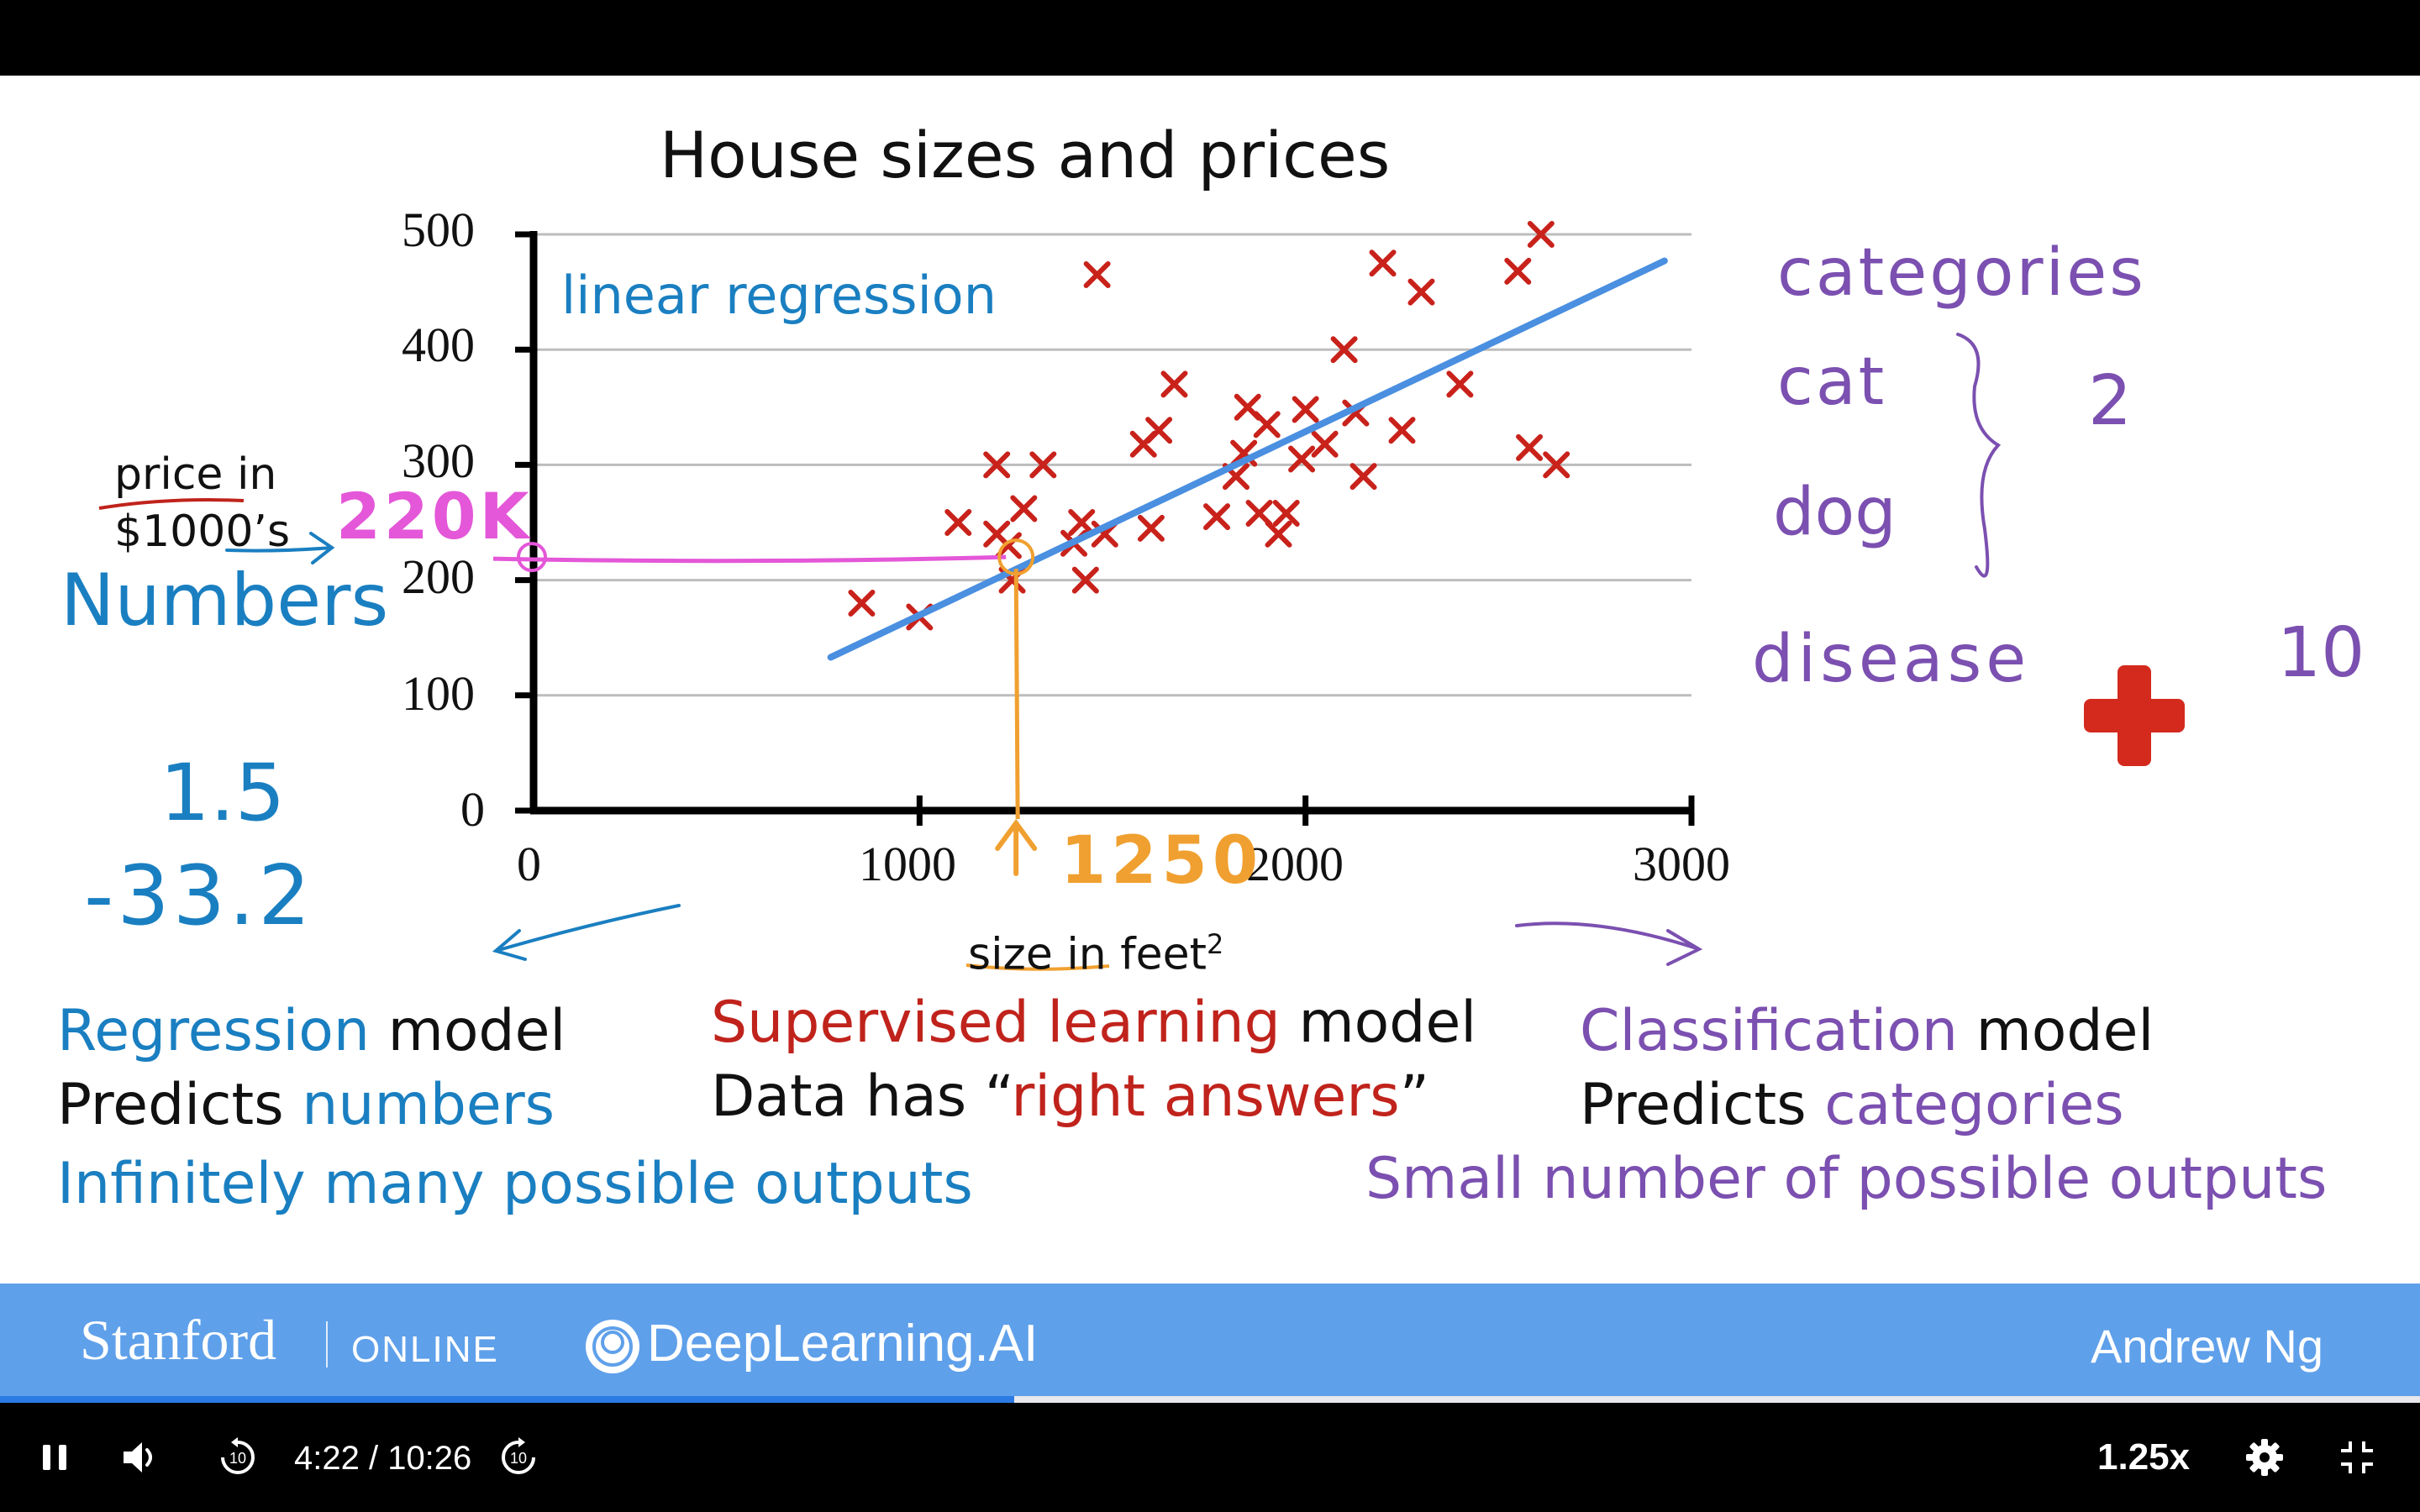 This screenshot has width=2420, height=1512. What do you see at coordinates (1832, 382) in the screenshot?
I see `annotation-cat: cat` at bounding box center [1832, 382].